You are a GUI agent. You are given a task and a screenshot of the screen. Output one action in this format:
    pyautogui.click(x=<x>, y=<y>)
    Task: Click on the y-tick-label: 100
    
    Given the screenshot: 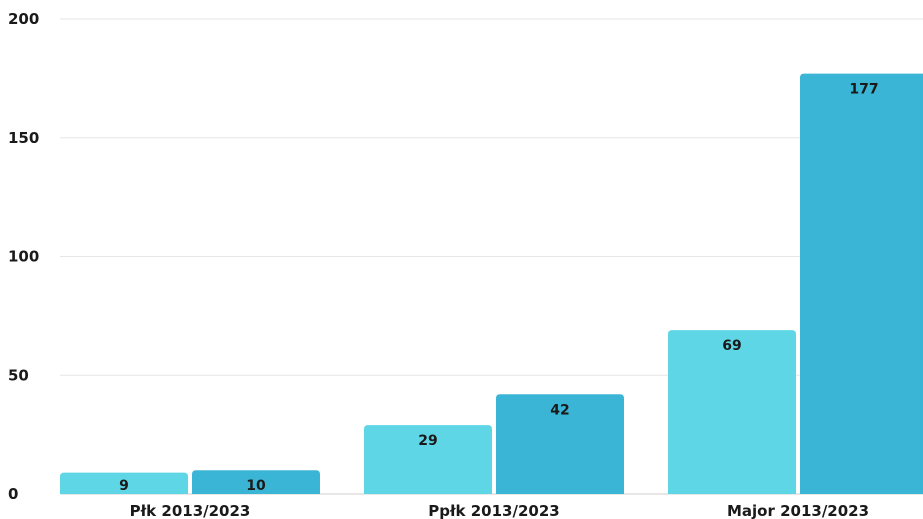 What is the action you would take?
    pyautogui.click(x=23, y=257)
    